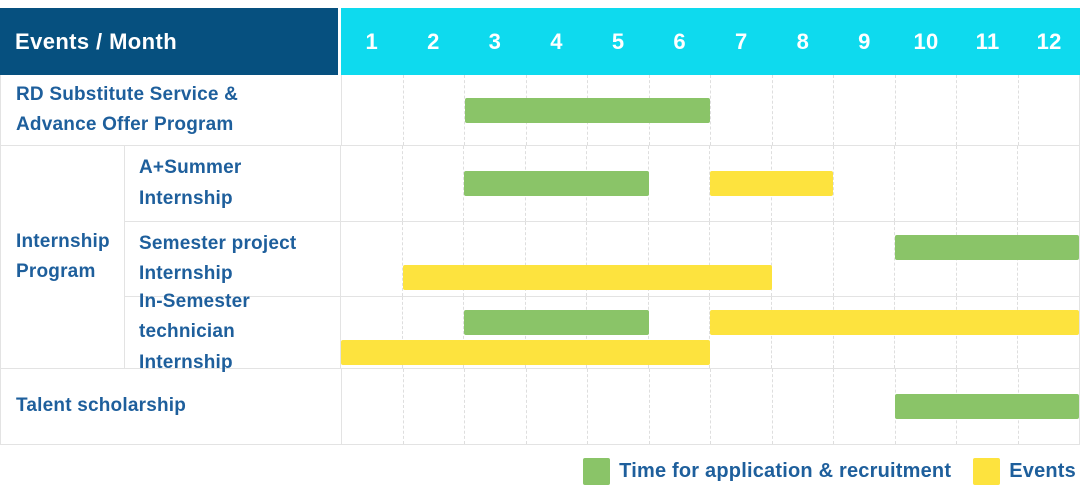  I want to click on legend-swatch-icon-events, so click(987, 471).